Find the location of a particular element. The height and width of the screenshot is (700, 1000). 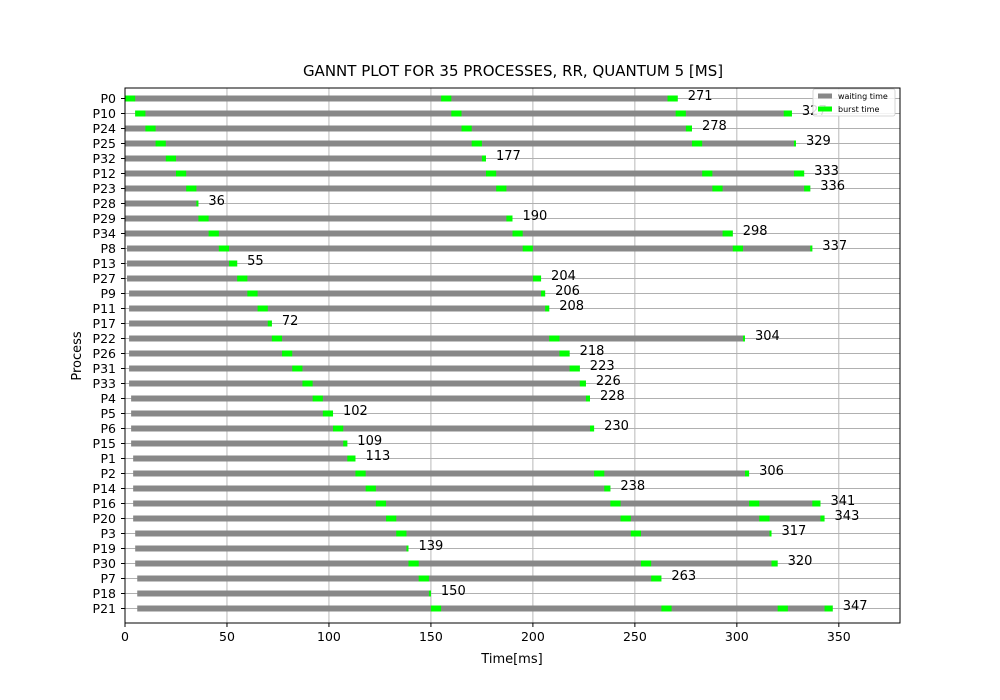

y-tick-label: P25 is located at coordinates (104, 143).